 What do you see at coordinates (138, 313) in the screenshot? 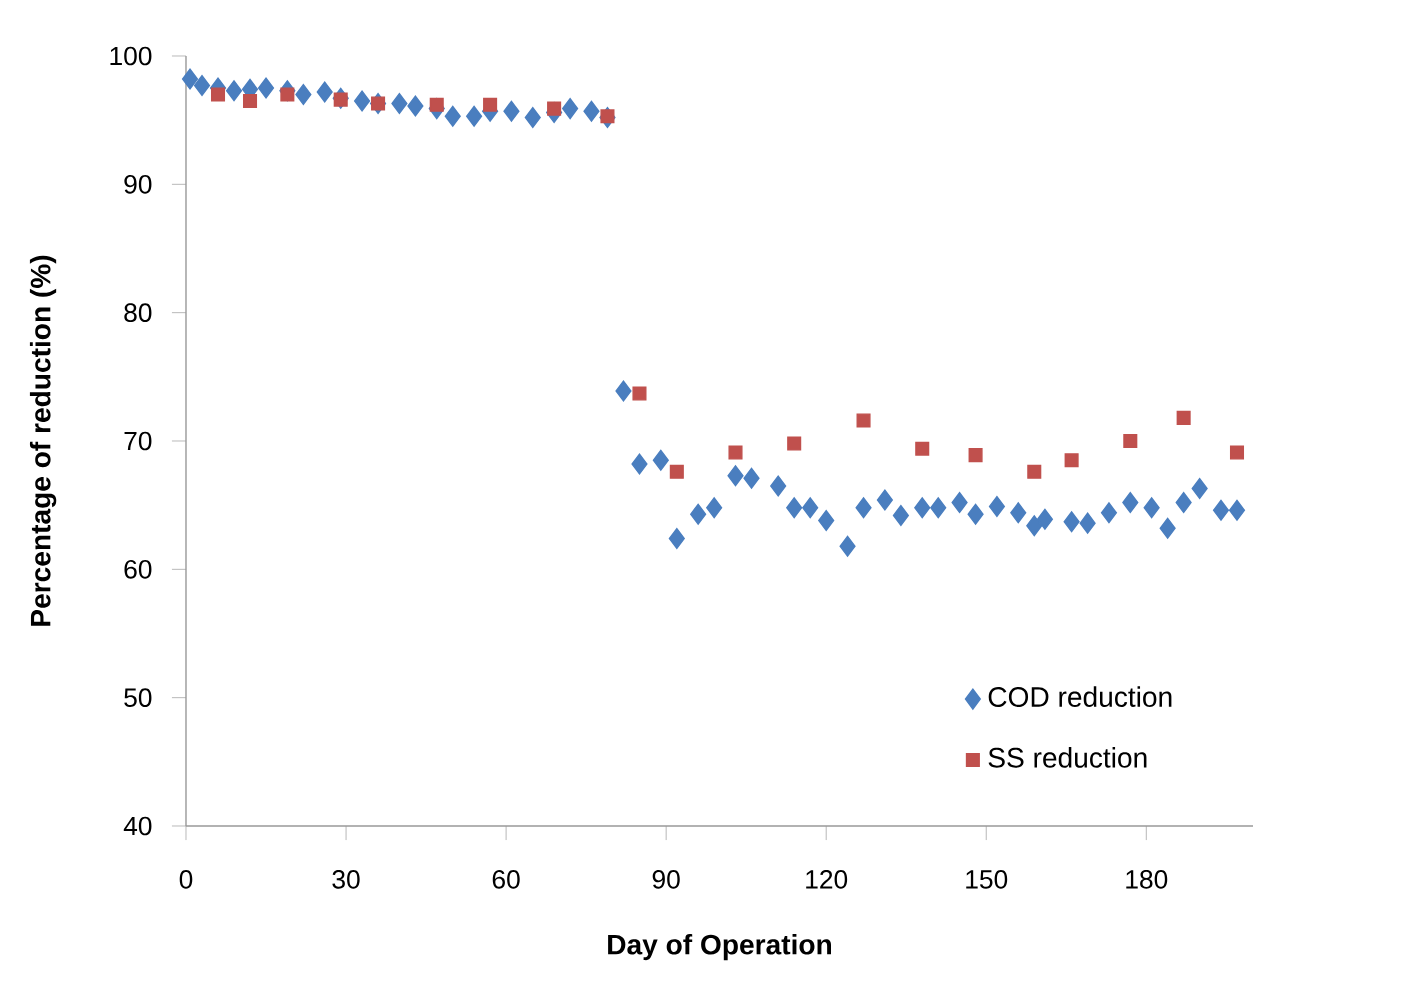
I see `y-tick-label: 80` at bounding box center [138, 313].